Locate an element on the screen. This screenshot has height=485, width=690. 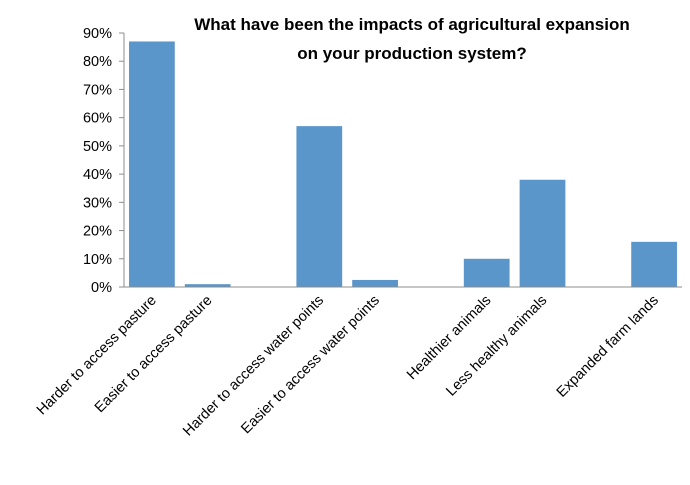
y-tick-label: 30% is located at coordinates (97, 203).